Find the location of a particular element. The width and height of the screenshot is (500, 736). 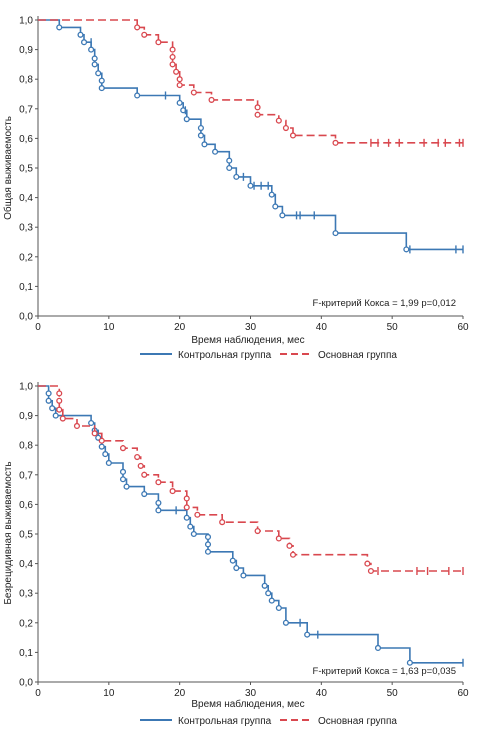

legend: Контрольная группа Основная группа is located at coordinates (268, 721).